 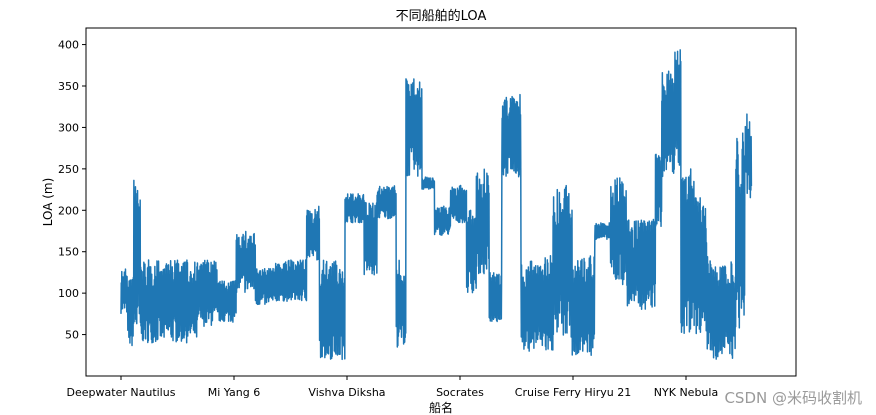 What do you see at coordinates (346, 392) in the screenshot?
I see `x-tick-label: Vishva Diksha` at bounding box center [346, 392].